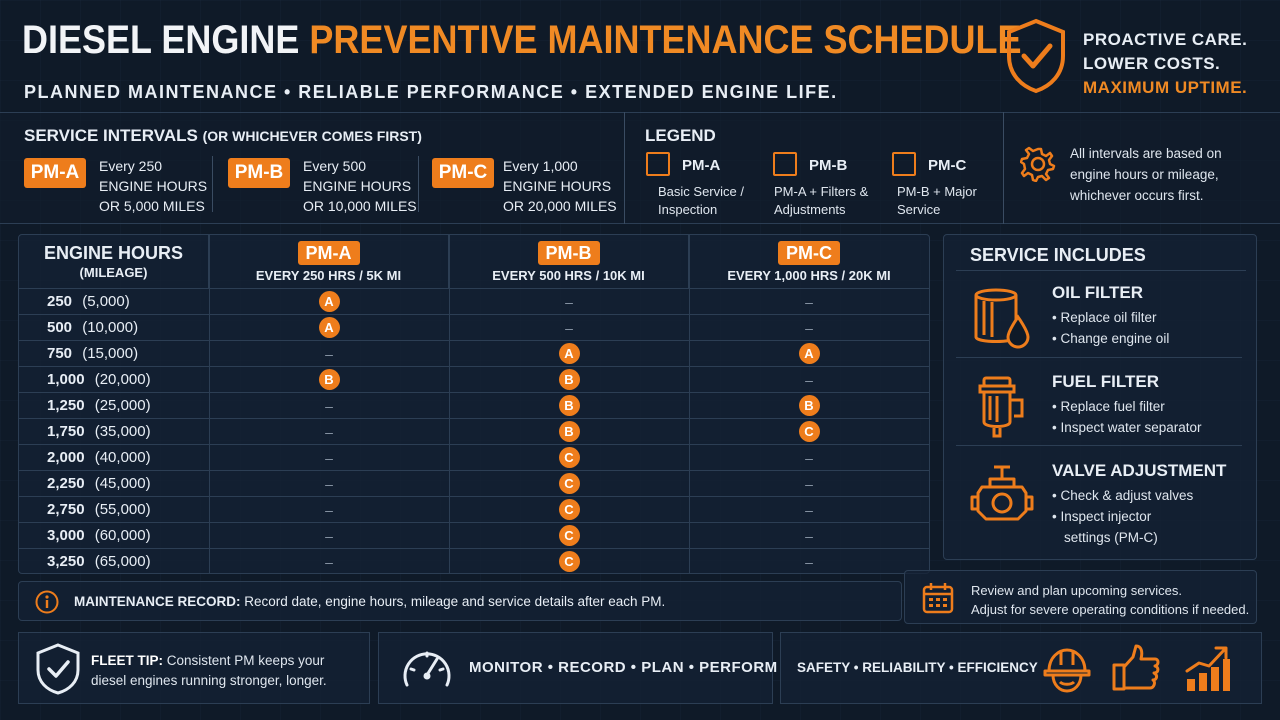 The width and height of the screenshot is (1280, 720). I want to click on include-name: VALVE ADJUSTMENT, so click(1139, 470).